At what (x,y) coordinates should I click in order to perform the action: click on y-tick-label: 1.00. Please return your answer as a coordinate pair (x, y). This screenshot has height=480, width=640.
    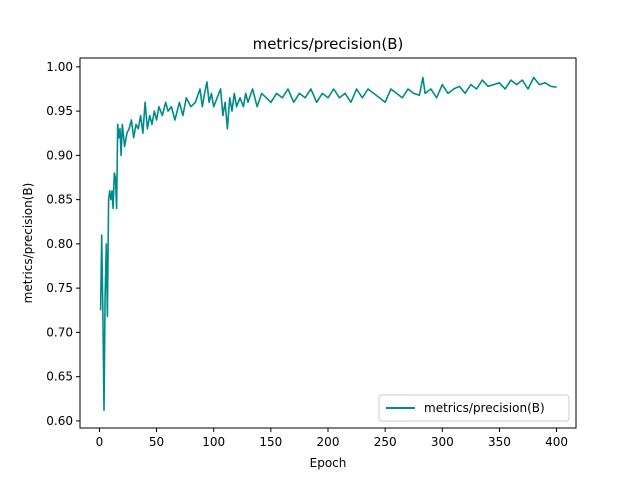
    Looking at the image, I should click on (59, 67).